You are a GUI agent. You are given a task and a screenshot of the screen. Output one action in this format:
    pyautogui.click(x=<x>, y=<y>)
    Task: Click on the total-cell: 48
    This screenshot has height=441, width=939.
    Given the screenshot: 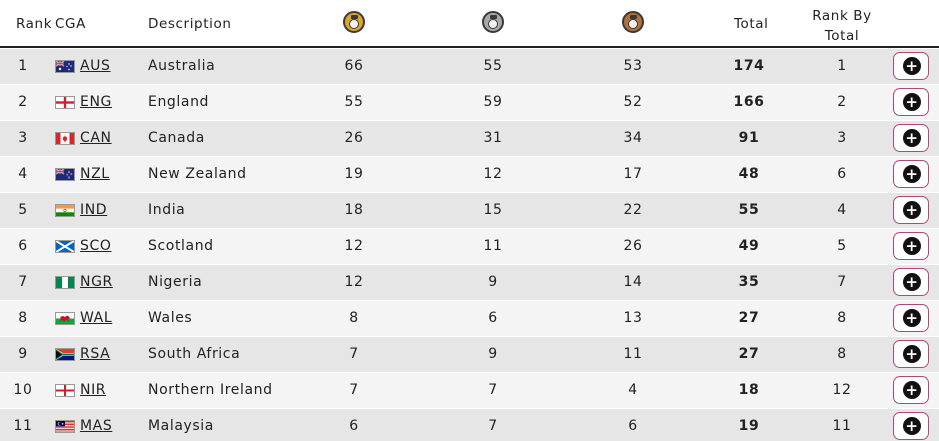 What is the action you would take?
    pyautogui.click(x=749, y=174)
    